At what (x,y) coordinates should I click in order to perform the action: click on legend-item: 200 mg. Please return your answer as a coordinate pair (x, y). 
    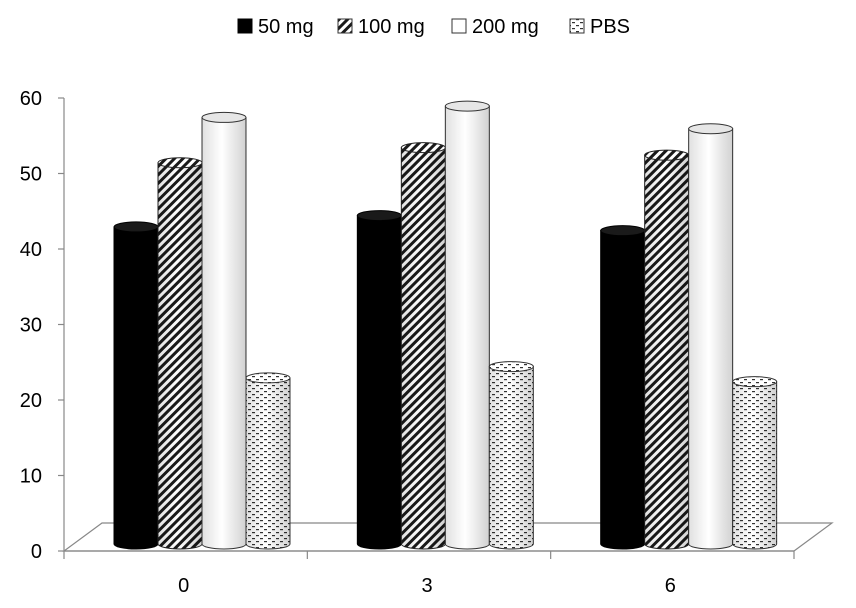
    Looking at the image, I should click on (495, 27).